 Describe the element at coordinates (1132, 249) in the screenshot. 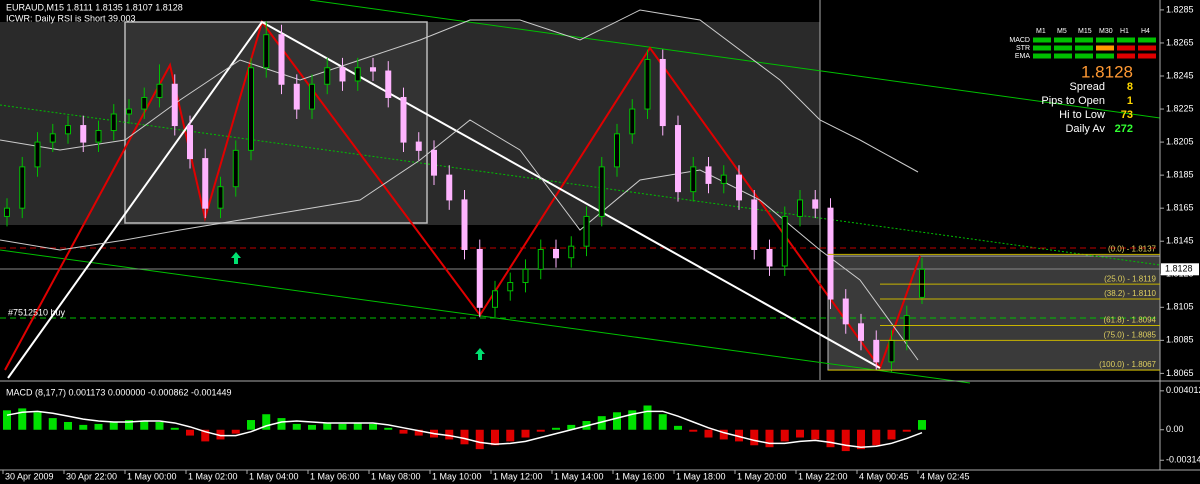

I see `fib-label: (0.0) - 1.8137` at that location.